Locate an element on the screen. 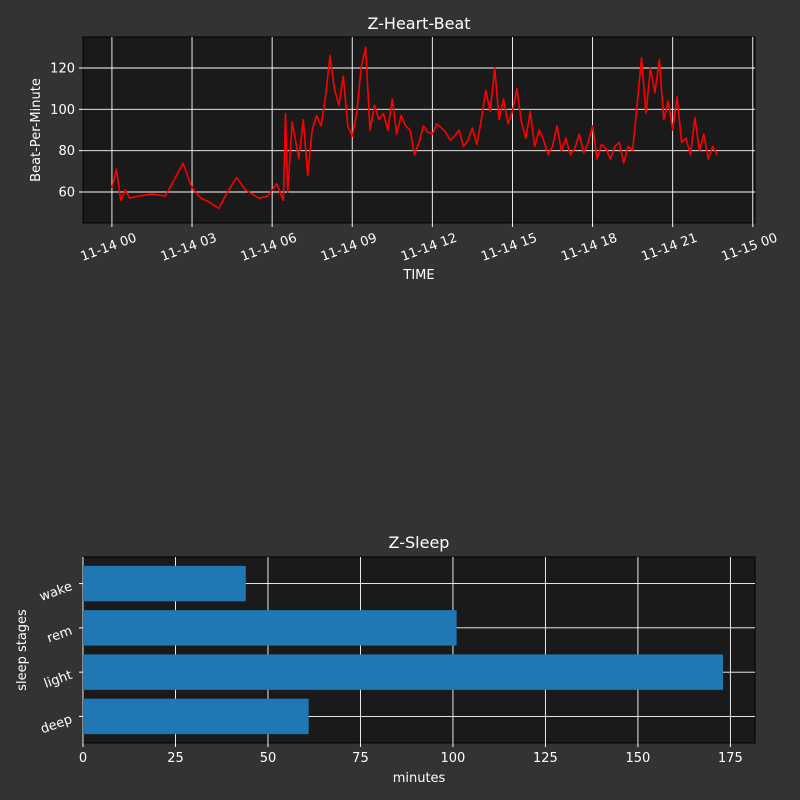 This screenshot has width=800, height=800. heart-beat-x-tick-label: 11-15 00 is located at coordinates (750, 248).